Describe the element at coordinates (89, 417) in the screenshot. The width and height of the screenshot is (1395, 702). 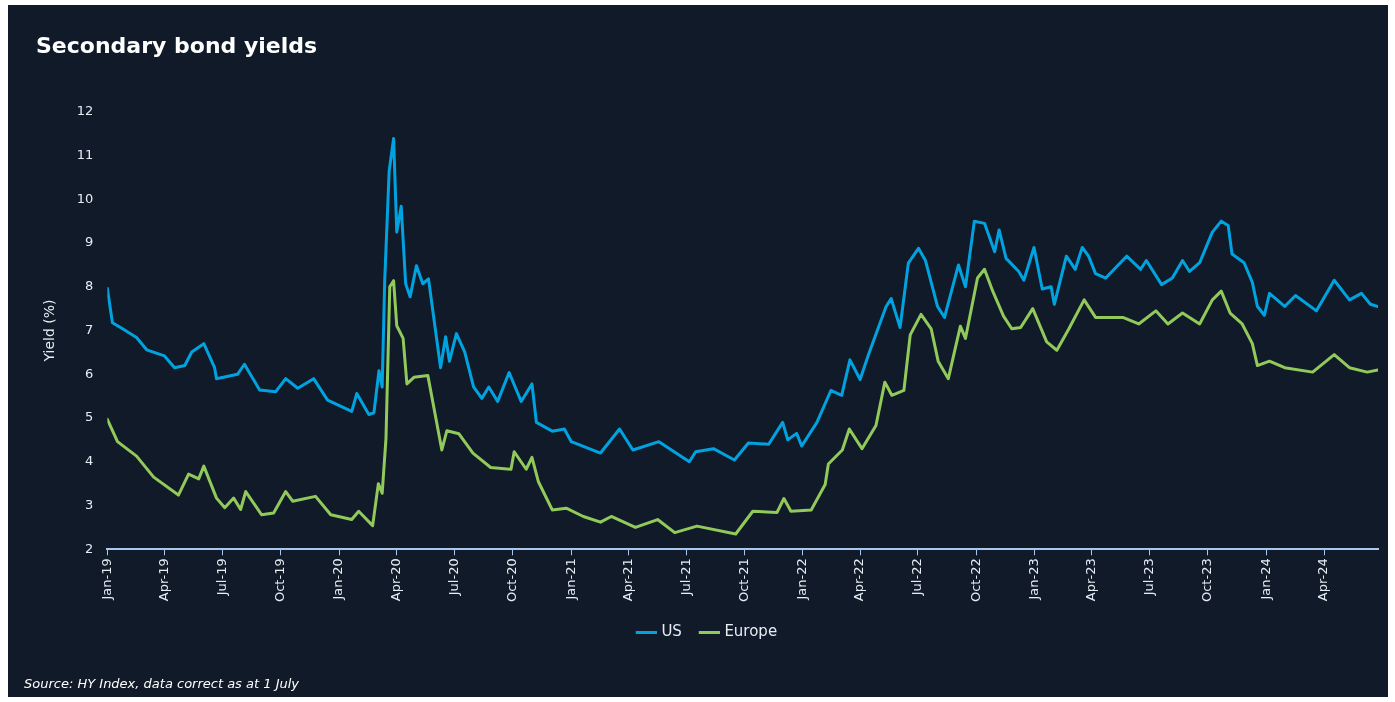
I see `y-tick-label: 5` at that location.